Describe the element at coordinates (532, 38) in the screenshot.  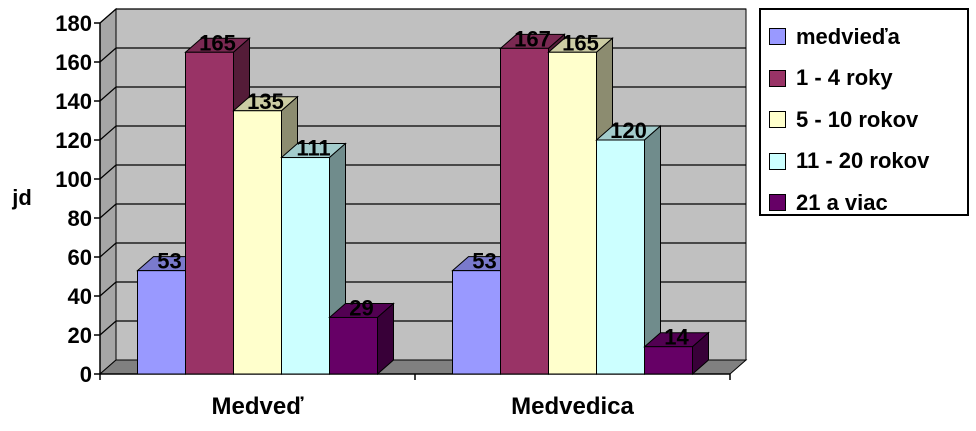
I see `data-label: 167` at that location.